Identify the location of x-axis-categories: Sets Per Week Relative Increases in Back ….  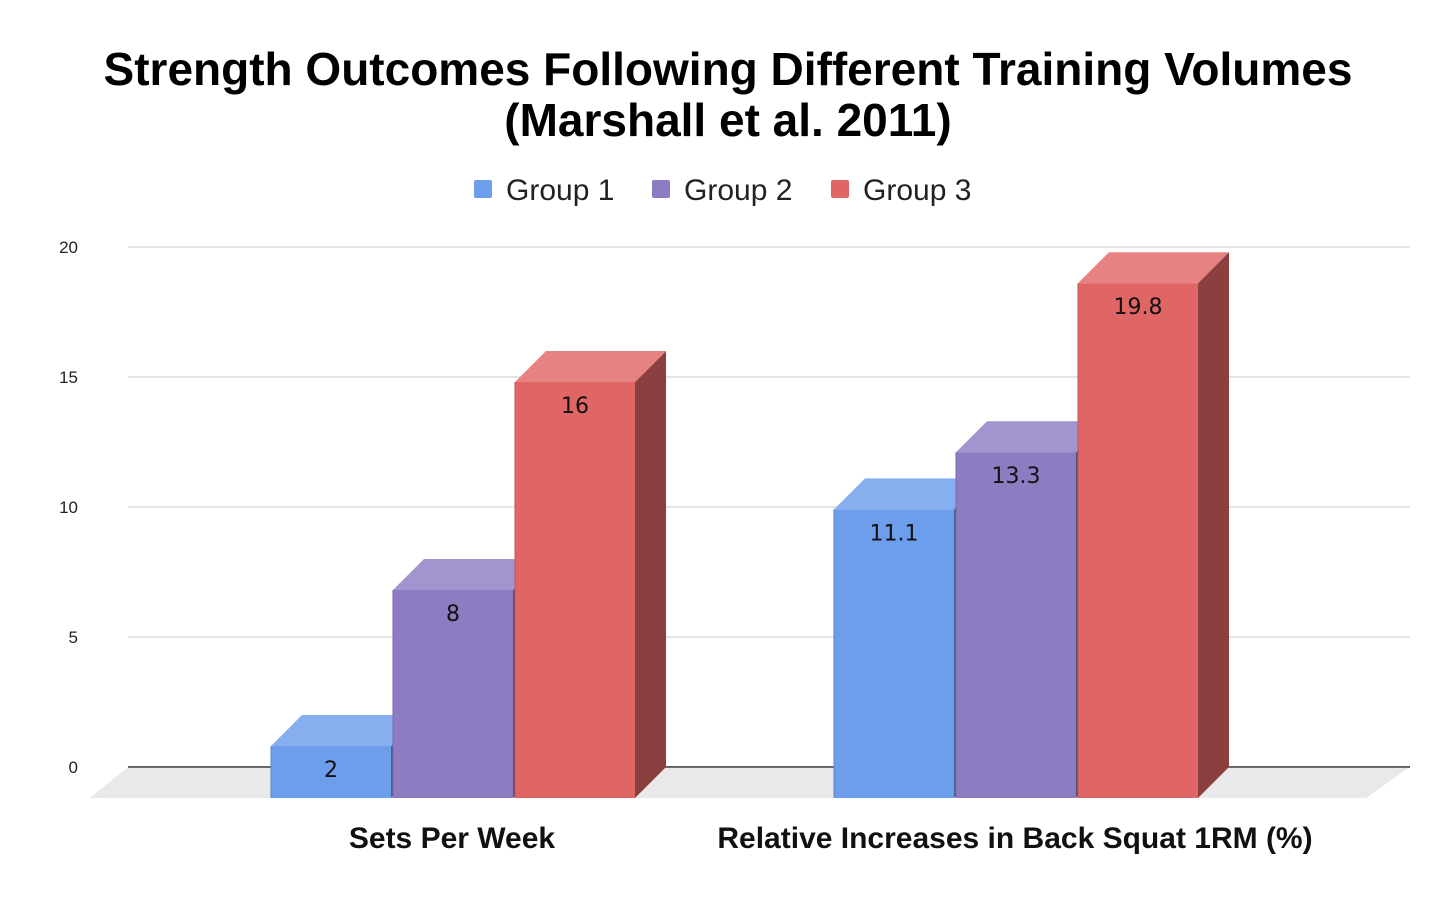
(831, 838).